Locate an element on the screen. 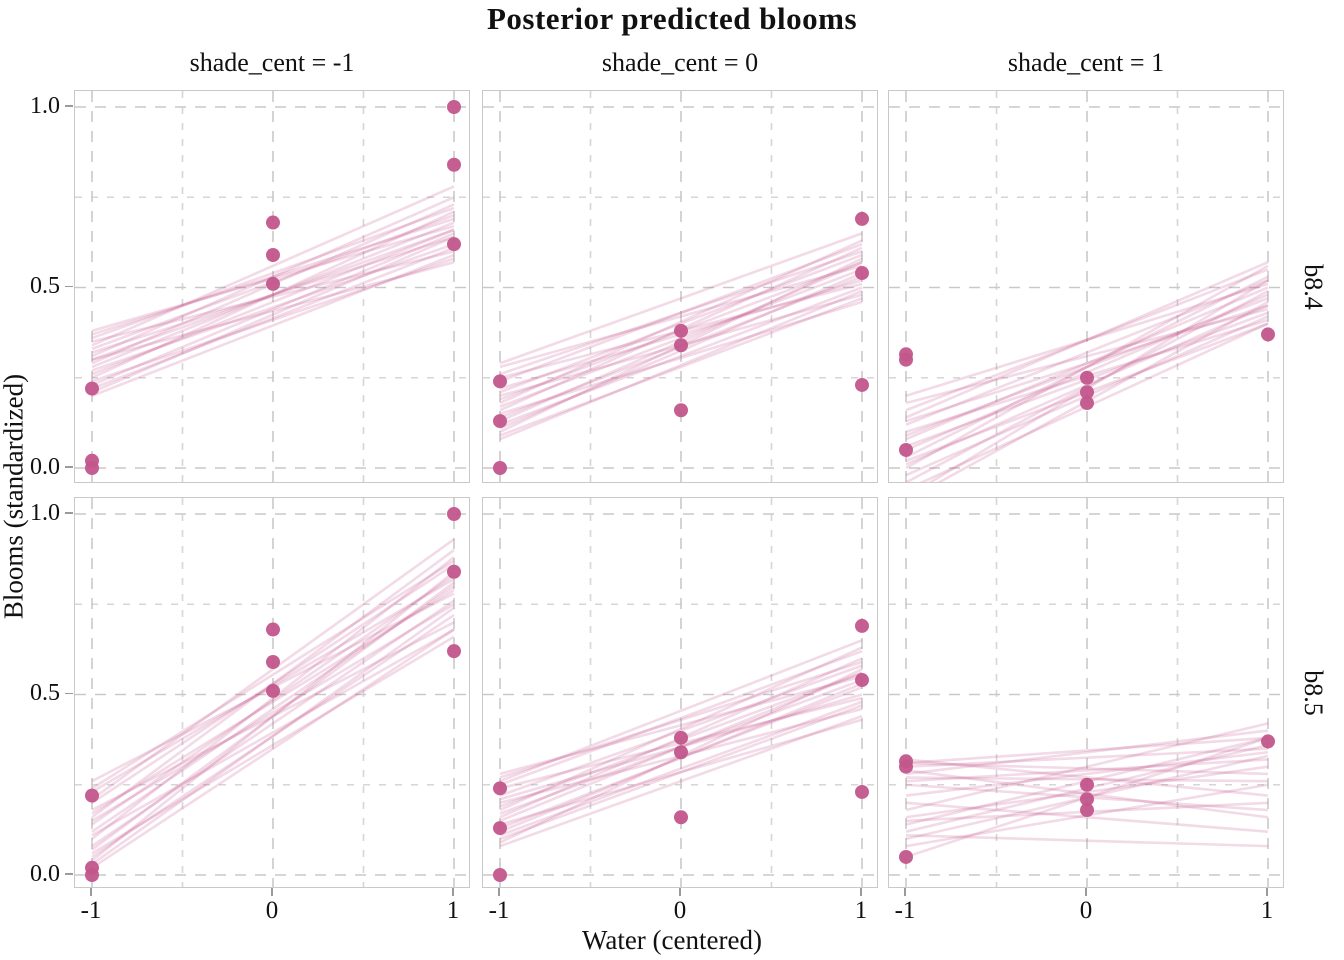  facet-strip-label: shade_cent = -1 is located at coordinates (272, 62).